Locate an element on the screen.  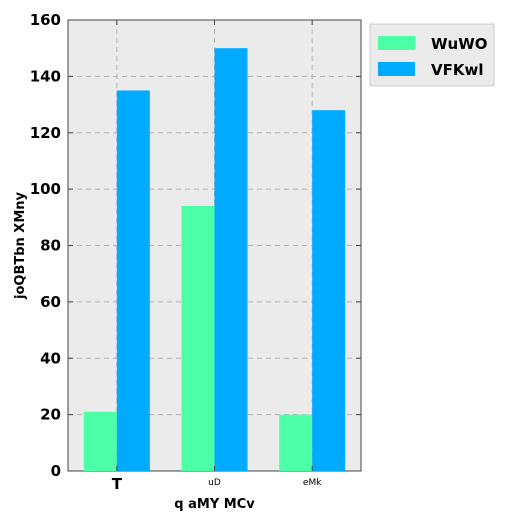
x-tick-label: T is located at coordinates (117, 484).